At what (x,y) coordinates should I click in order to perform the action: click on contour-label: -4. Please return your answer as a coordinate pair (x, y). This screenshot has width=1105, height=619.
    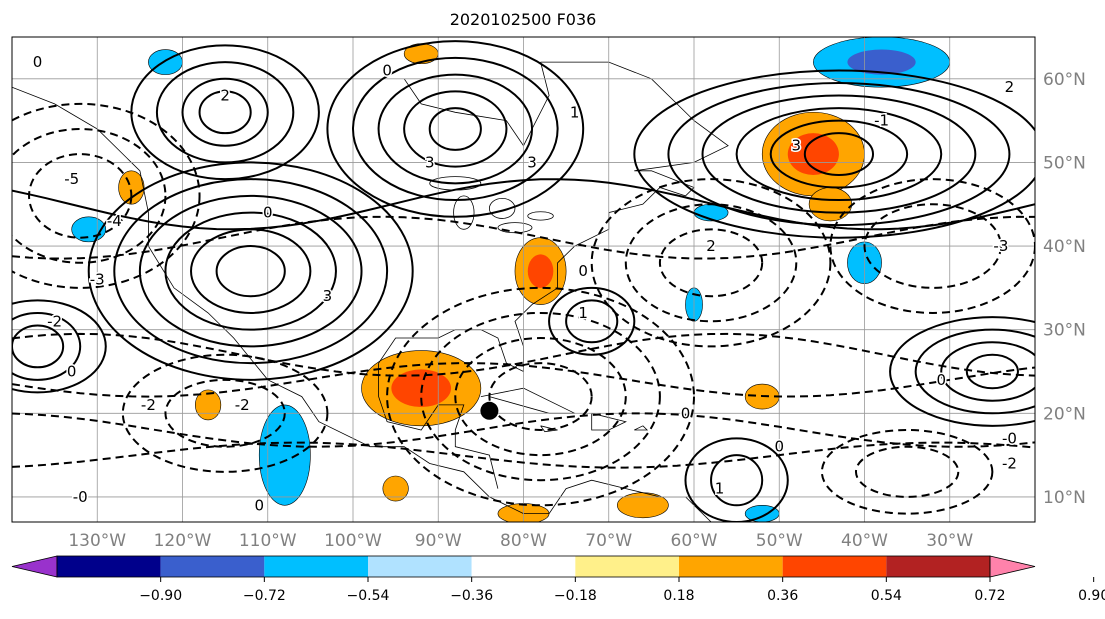
    Looking at the image, I should click on (114, 221).